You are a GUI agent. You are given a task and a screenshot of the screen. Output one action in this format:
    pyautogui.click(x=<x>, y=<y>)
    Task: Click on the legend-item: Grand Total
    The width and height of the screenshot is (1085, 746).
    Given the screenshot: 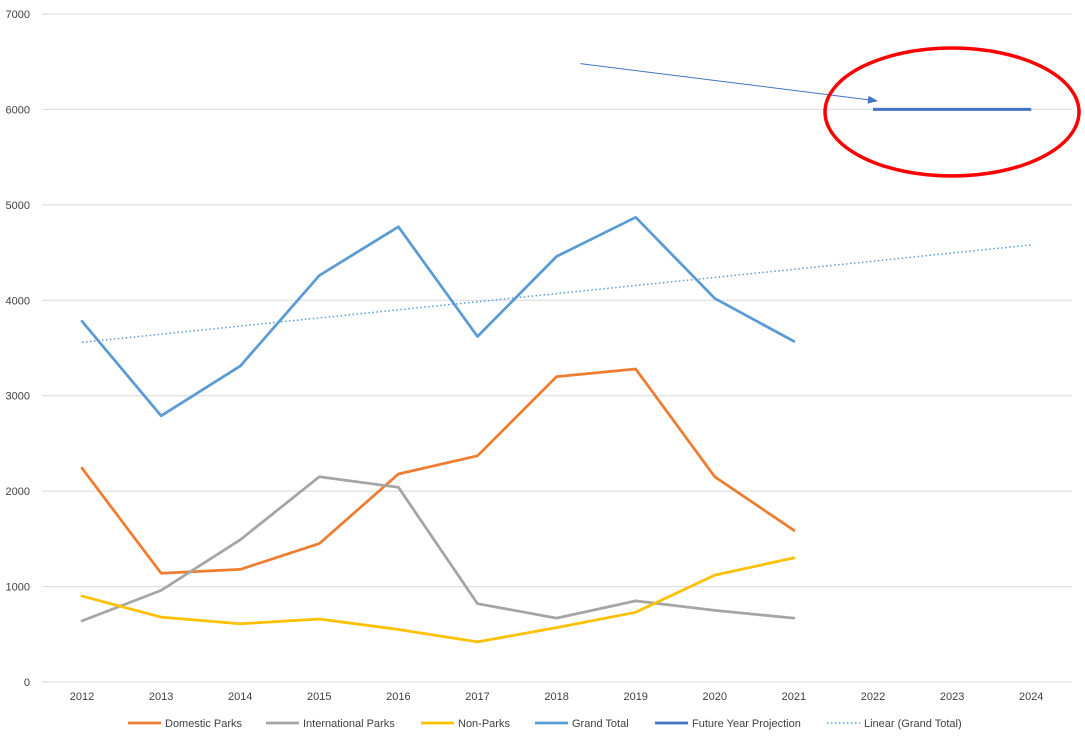 What is the action you would take?
    pyautogui.click(x=582, y=724)
    